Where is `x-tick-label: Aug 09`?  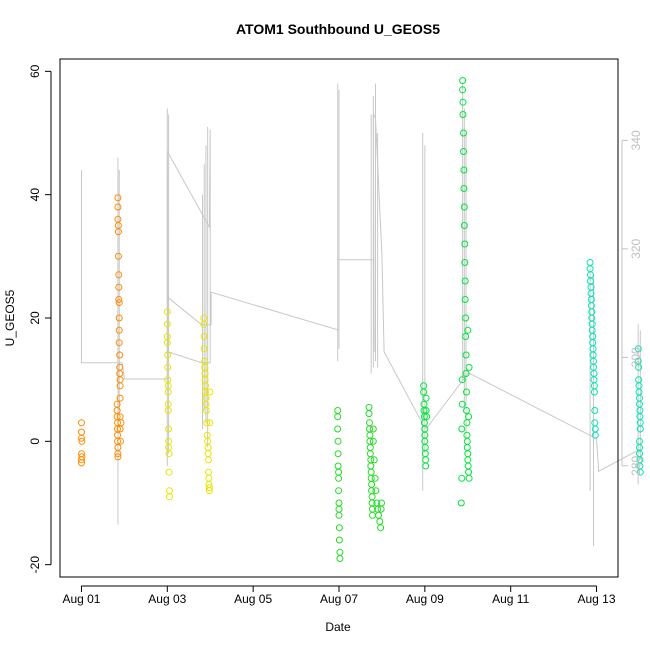
x-tick-label: Aug 09 is located at coordinates (425, 599).